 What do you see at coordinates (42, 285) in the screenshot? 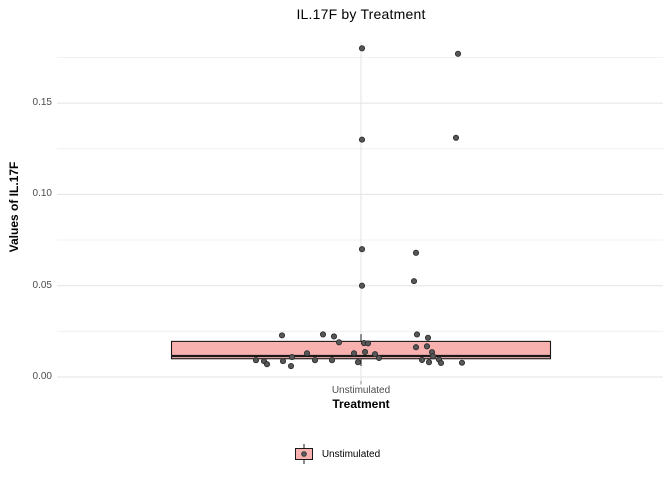
I see `y-tick-label-0.05: 0.05` at bounding box center [42, 285].